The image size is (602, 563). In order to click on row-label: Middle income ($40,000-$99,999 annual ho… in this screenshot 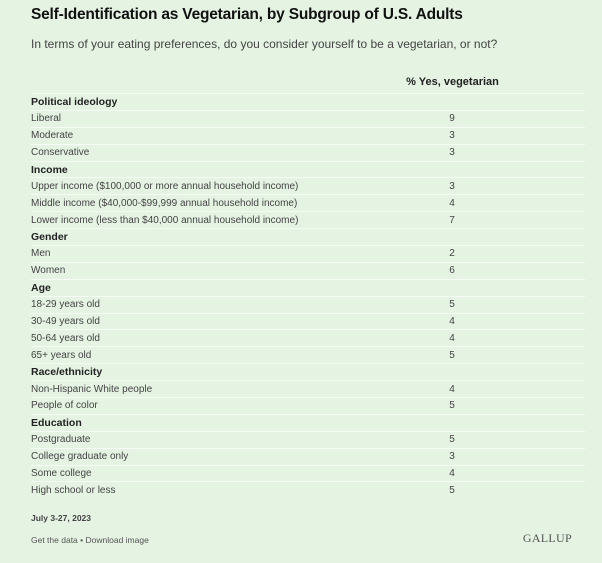, I will do `click(164, 203)`.